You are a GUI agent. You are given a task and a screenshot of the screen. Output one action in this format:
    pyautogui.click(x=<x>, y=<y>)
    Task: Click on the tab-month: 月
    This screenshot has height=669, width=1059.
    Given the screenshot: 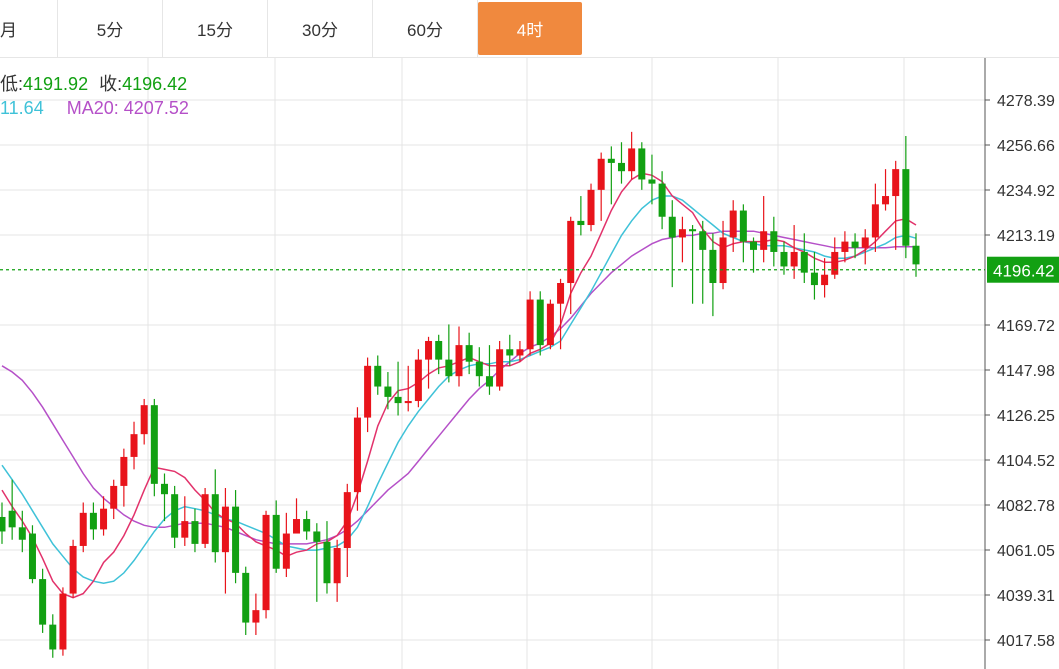 What is the action you would take?
    pyautogui.click(x=29, y=28)
    